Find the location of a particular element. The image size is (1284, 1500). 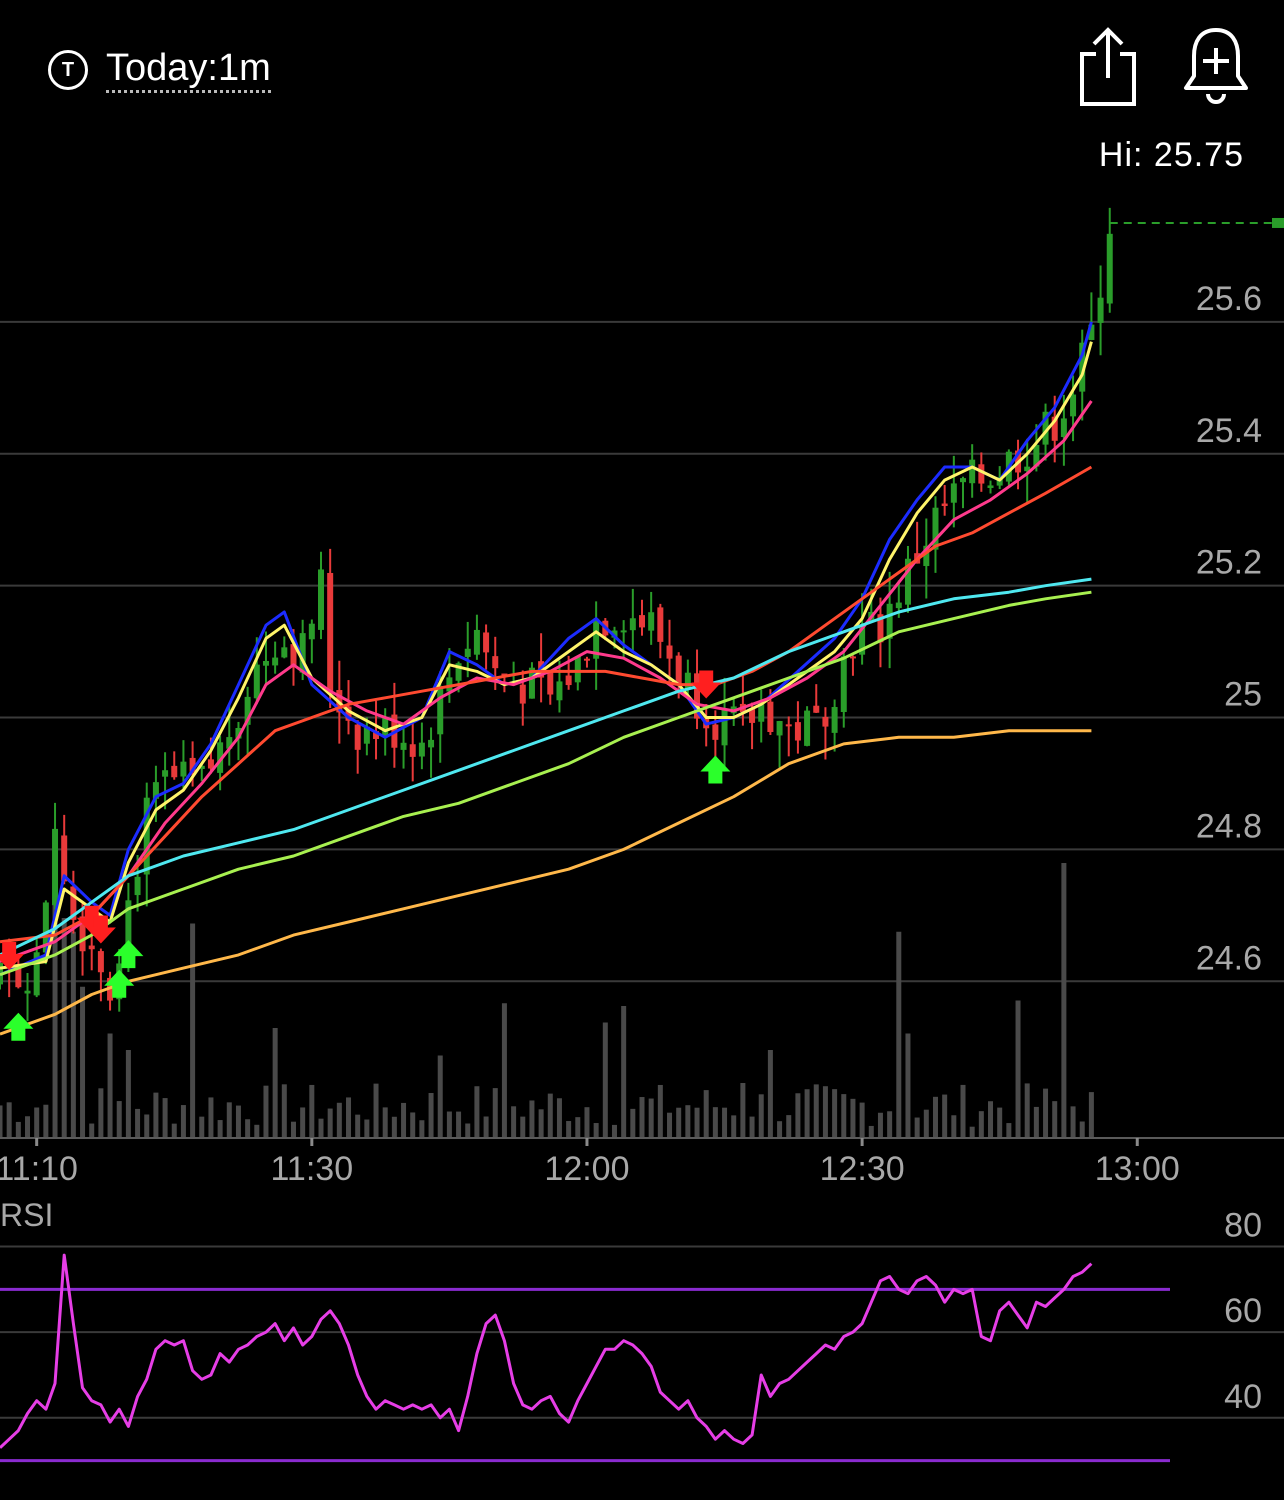

price-axis-label: 25.4 is located at coordinates (1229, 431).